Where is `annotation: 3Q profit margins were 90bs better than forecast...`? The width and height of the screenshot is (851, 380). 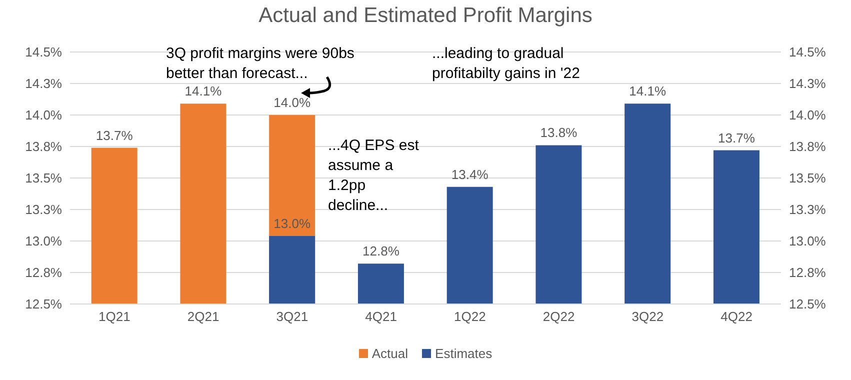
annotation: 3Q profit margins were 90bs better than forecast... is located at coordinates (260, 64).